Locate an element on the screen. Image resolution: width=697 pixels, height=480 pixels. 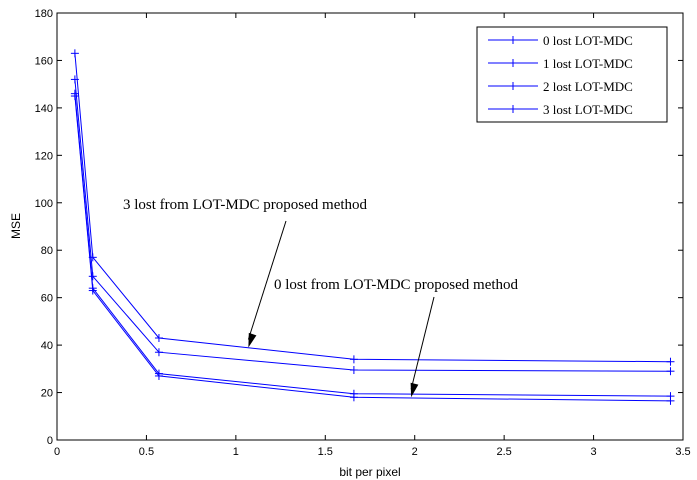
annotation-text: 3 lost from LOT-MDC proposed method is located at coordinates (245, 205).